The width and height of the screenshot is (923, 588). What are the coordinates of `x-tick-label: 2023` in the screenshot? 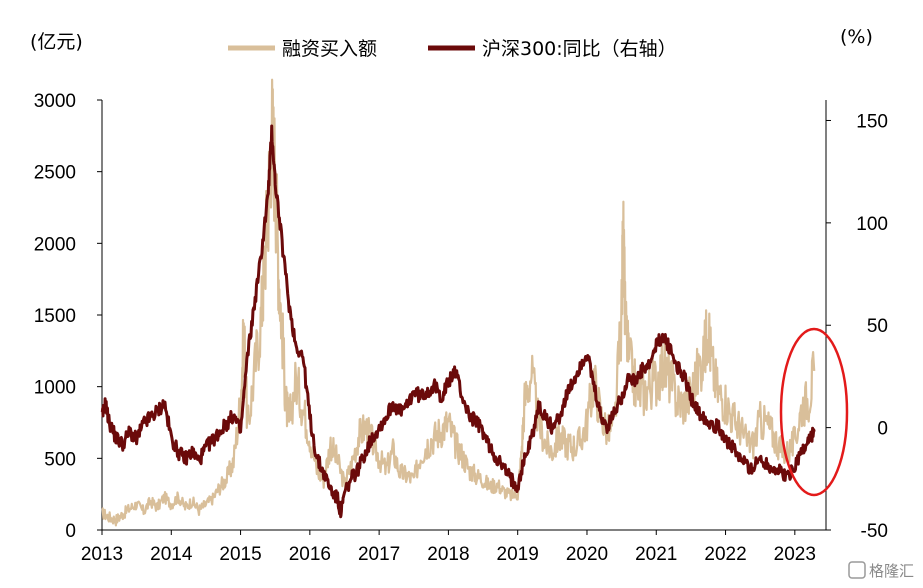 It's located at (795, 554).